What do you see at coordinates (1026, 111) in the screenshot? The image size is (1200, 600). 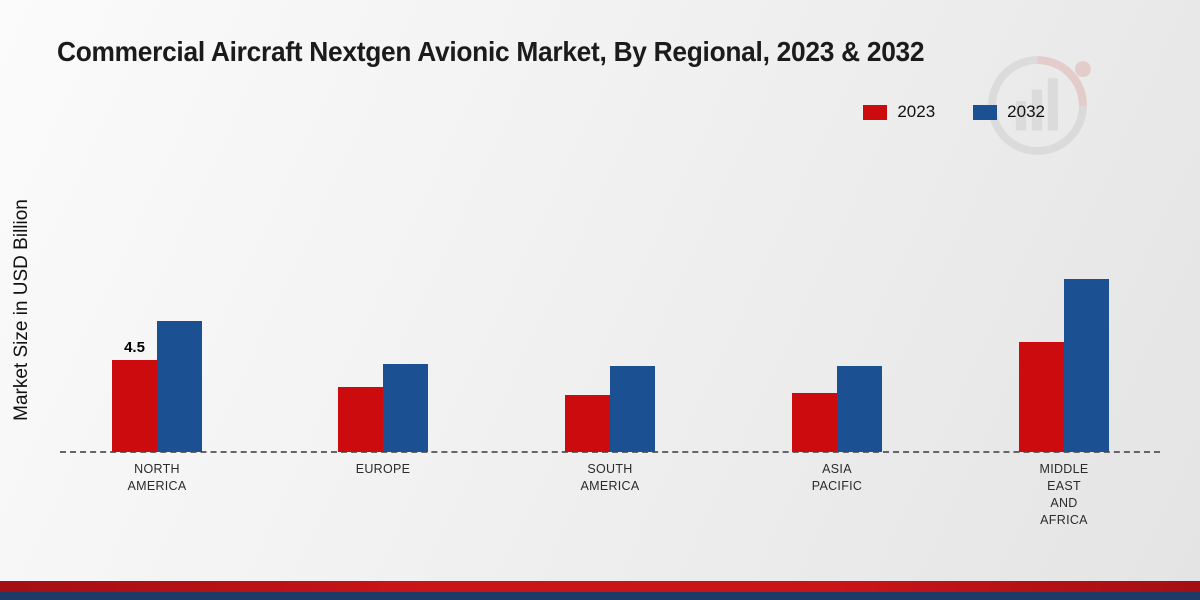 I see `legend-label-2032: 2032` at bounding box center [1026, 111].